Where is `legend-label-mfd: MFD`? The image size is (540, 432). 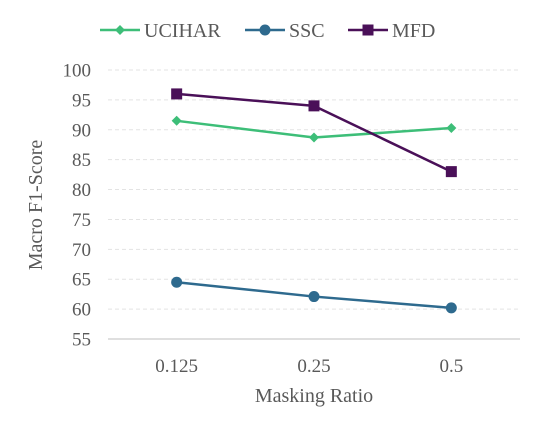
legend-label-mfd: MFD is located at coordinates (413, 31).